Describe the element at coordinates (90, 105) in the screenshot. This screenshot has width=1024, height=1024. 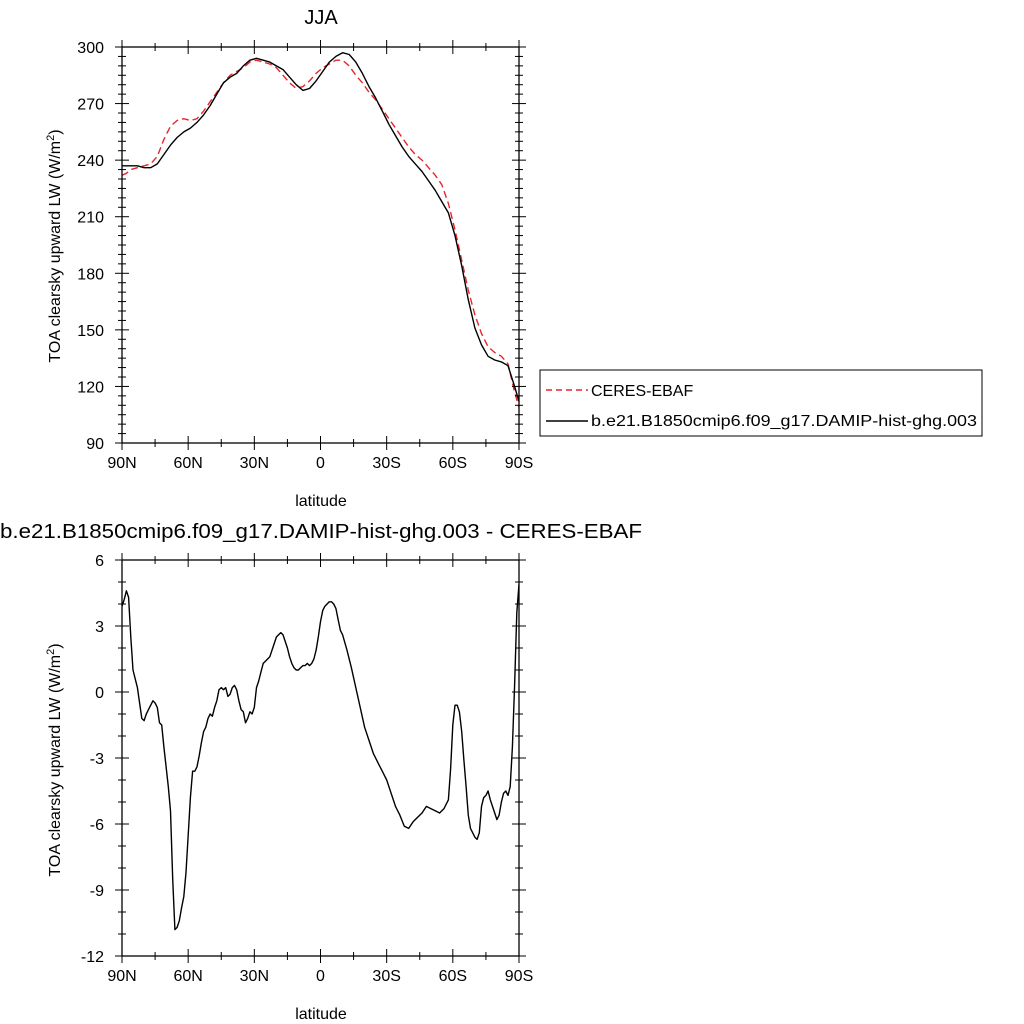
I see `y-tick-label: 270` at that location.